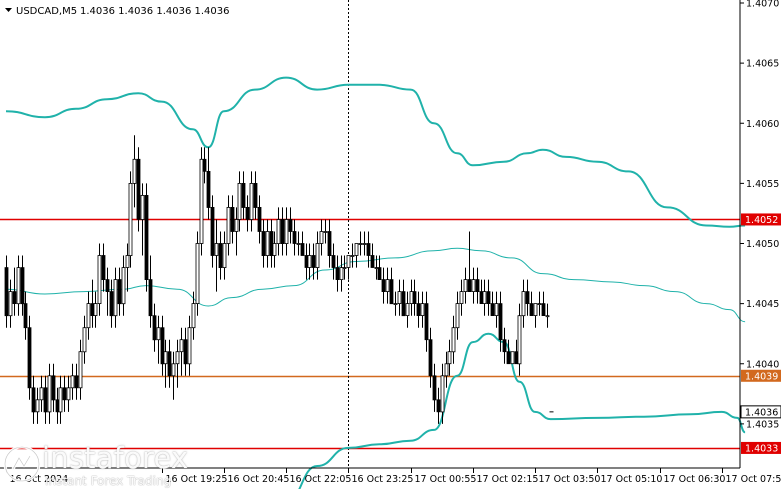  I want to click on symbol-label: USDCAD,M5, so click(46, 11).